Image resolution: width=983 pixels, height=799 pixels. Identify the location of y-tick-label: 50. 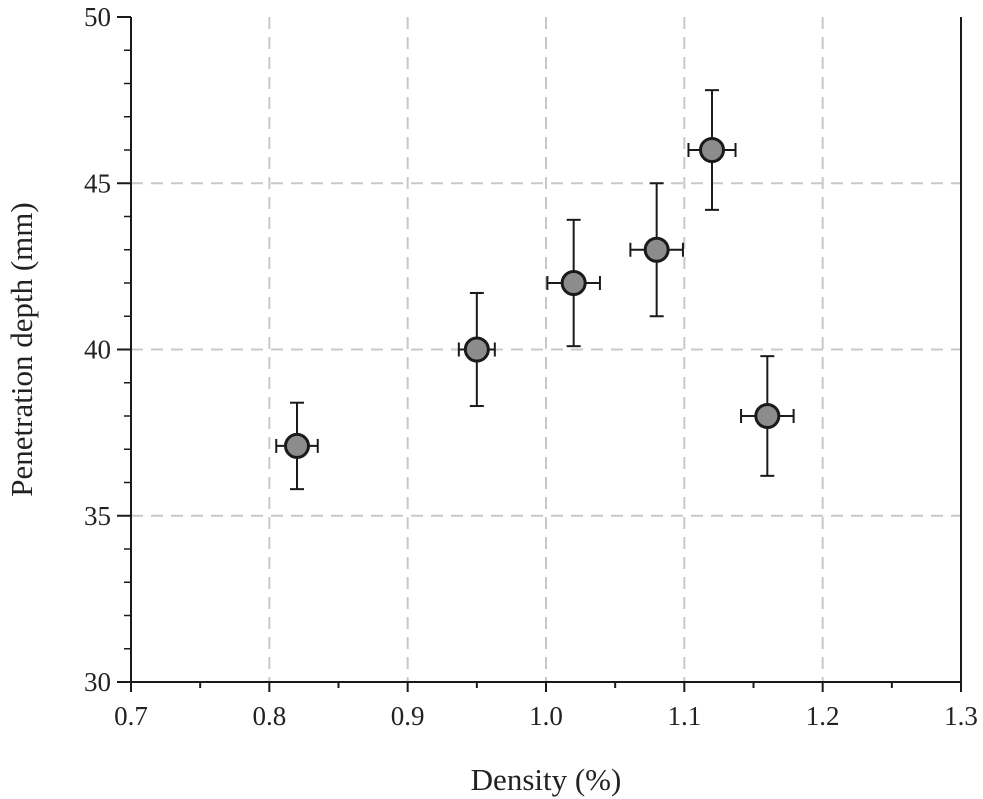
(97, 17).